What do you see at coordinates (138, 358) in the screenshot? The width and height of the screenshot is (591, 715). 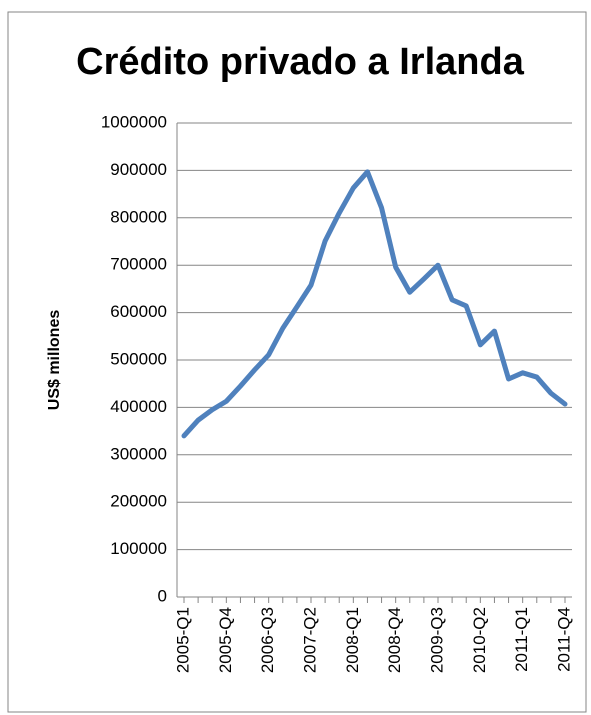 I see `y-tick-label: 500000` at bounding box center [138, 358].